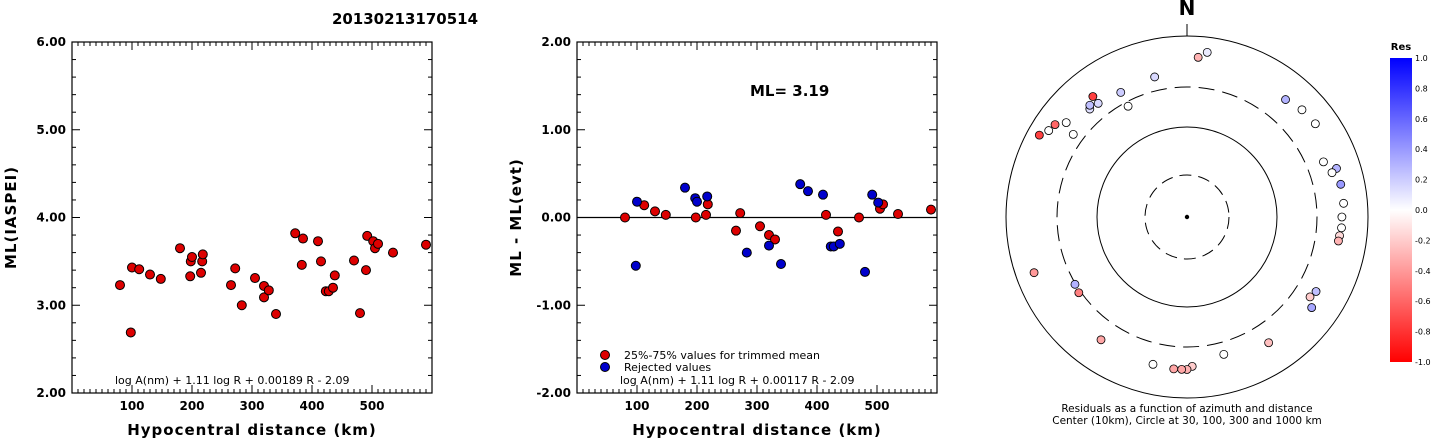  Describe the element at coordinates (51, 218) in the screenshot. I see `y-tick-label: 4.00` at that location.